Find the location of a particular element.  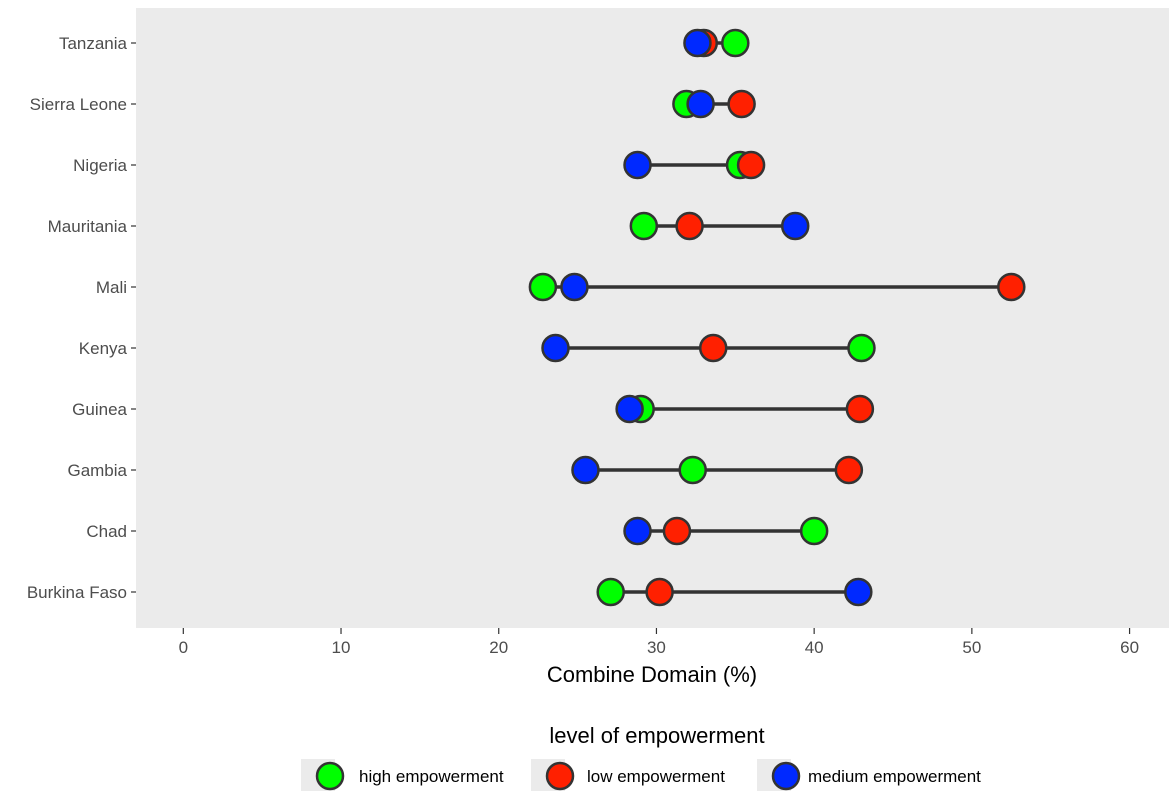

x-tick-label-50: 50 is located at coordinates (971, 647).